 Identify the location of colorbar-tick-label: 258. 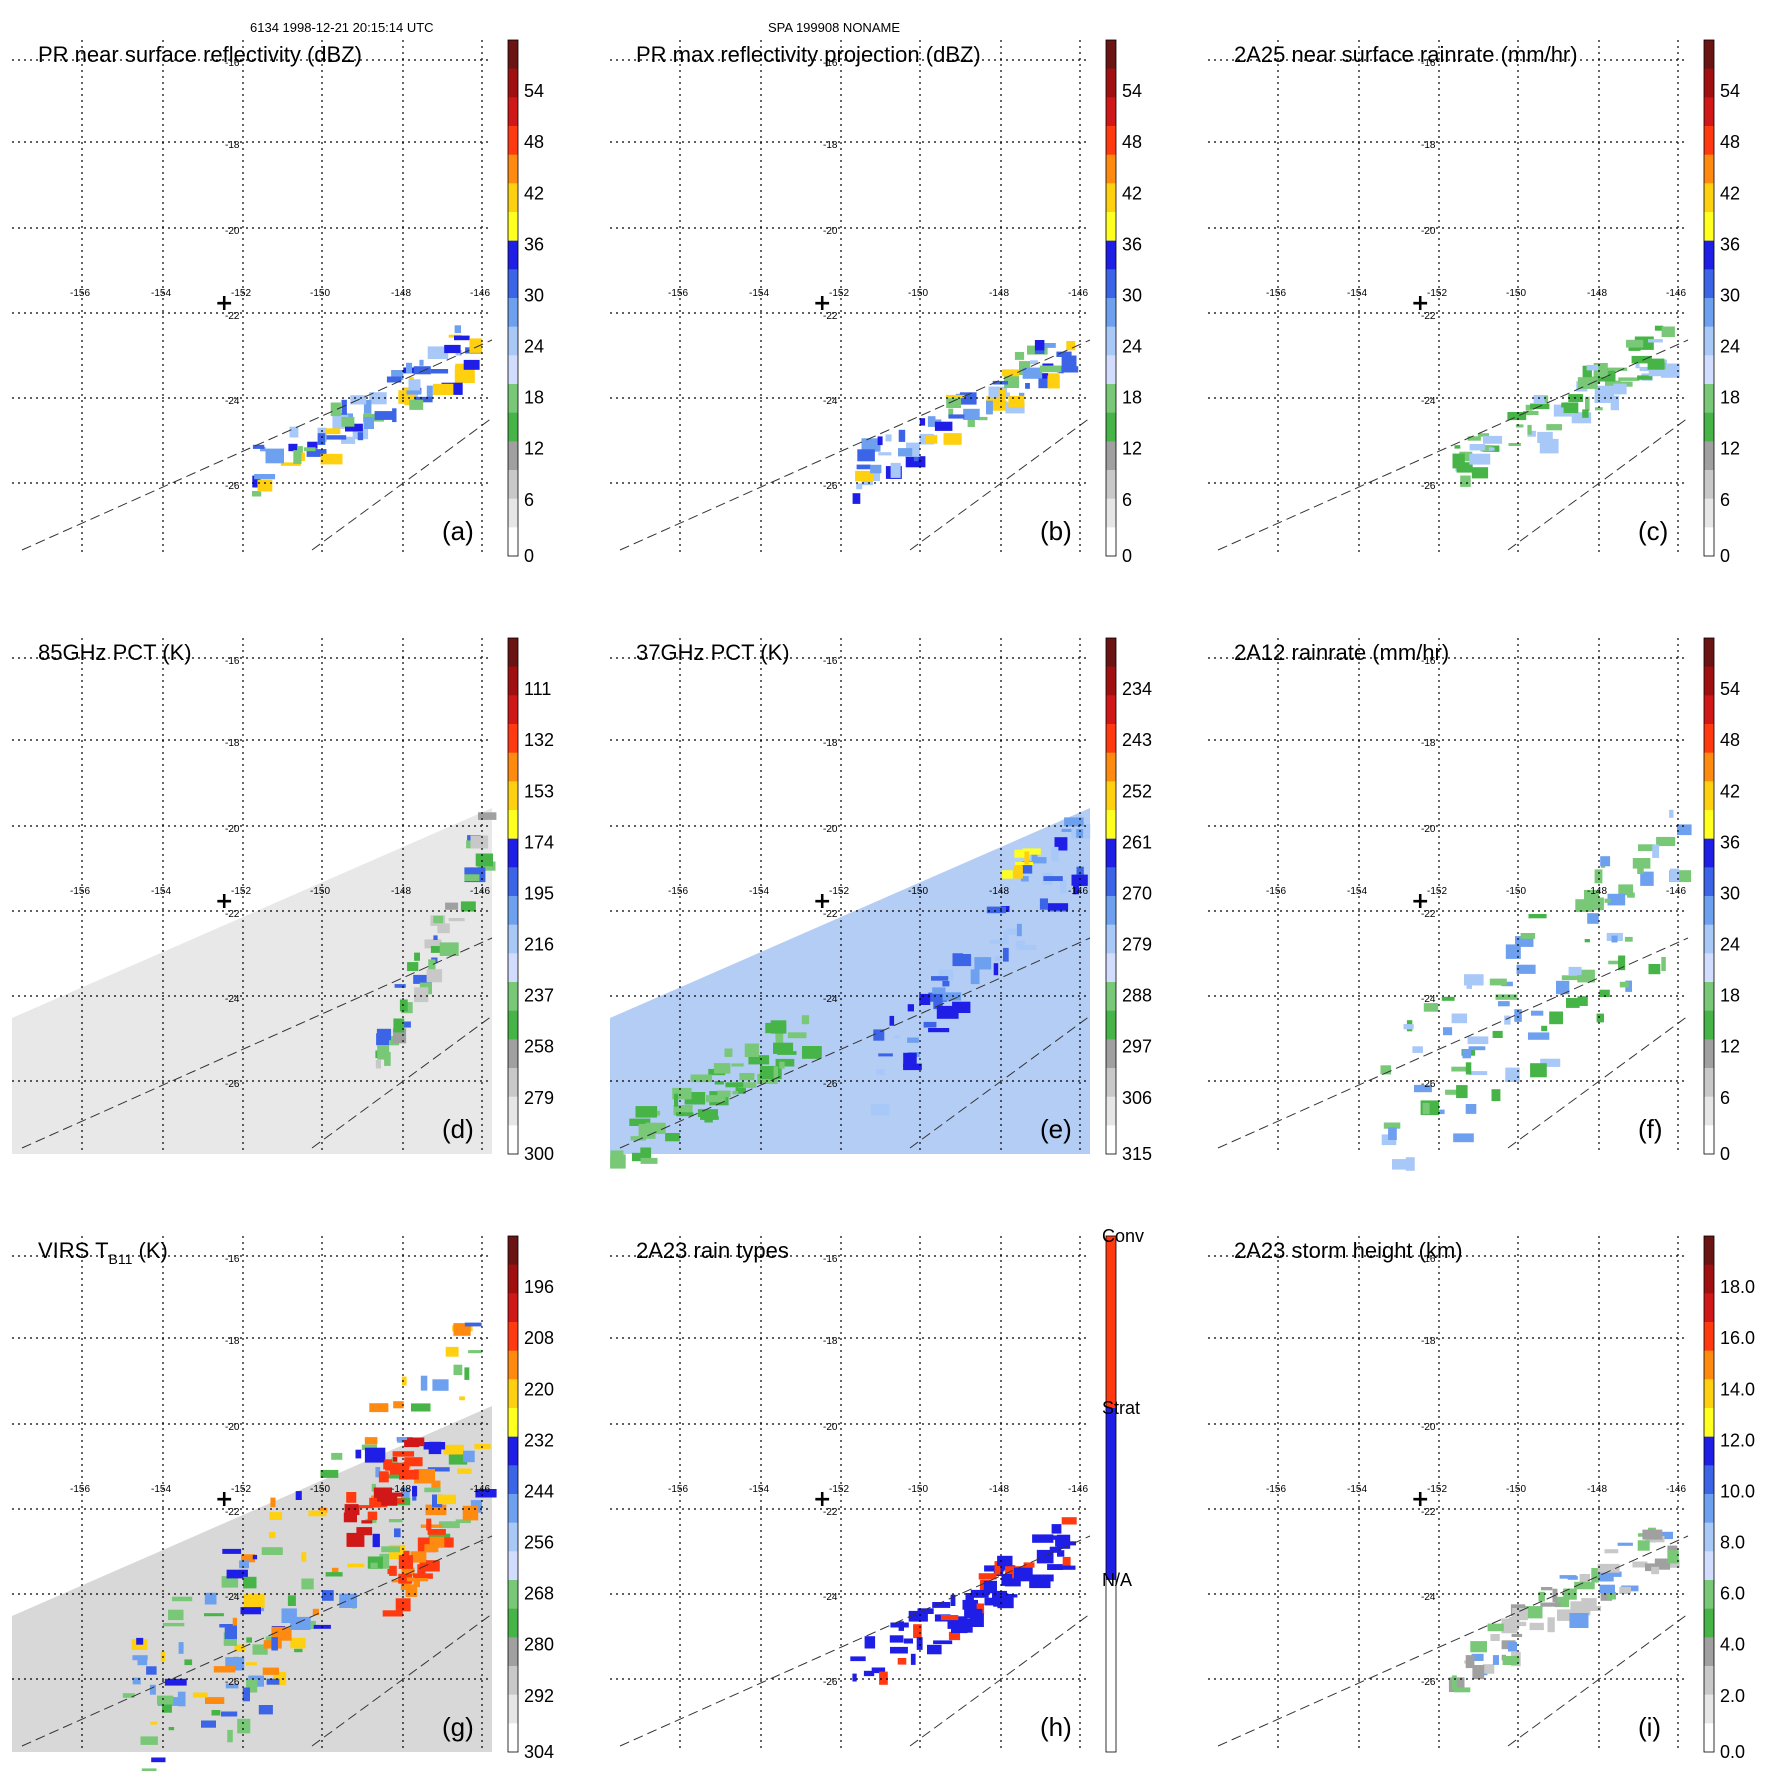
(539, 1047).